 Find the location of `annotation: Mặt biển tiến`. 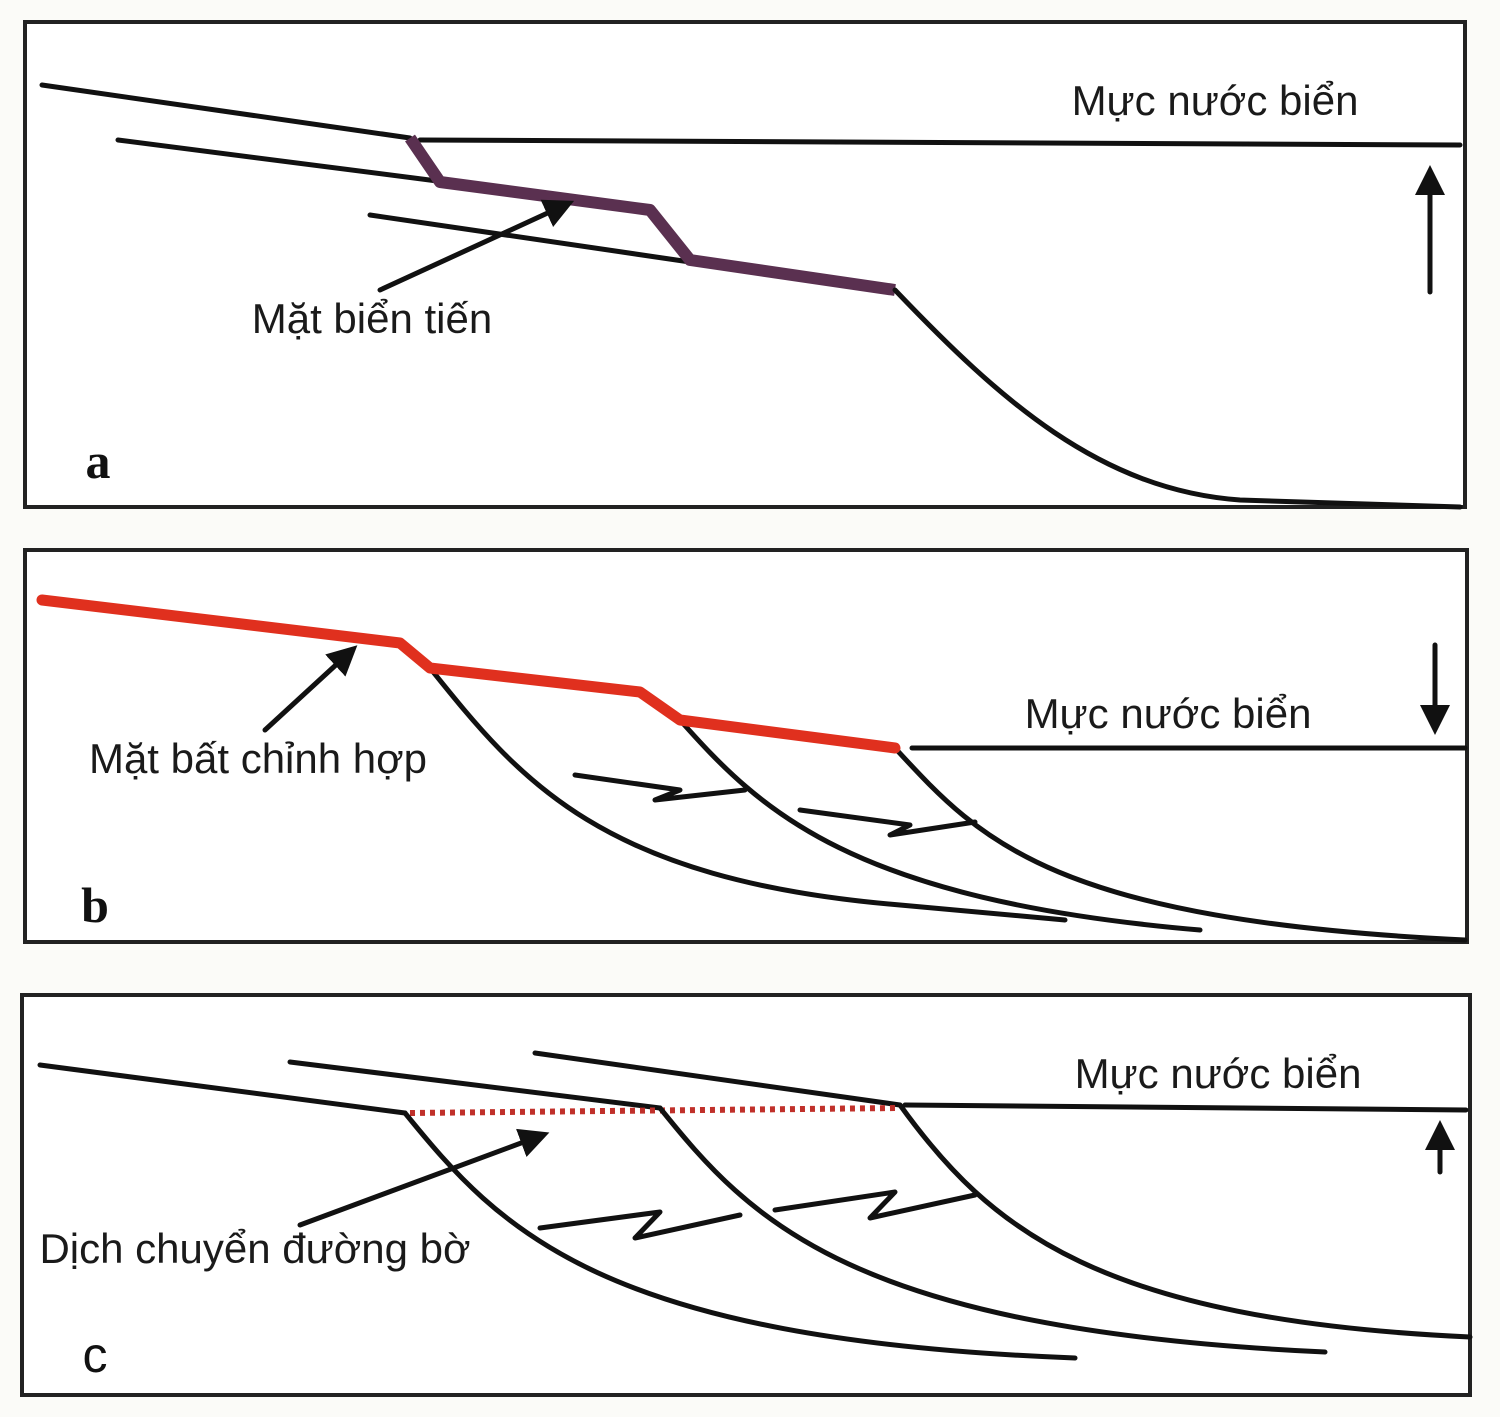

annotation: Mặt biển tiến is located at coordinates (372, 318).